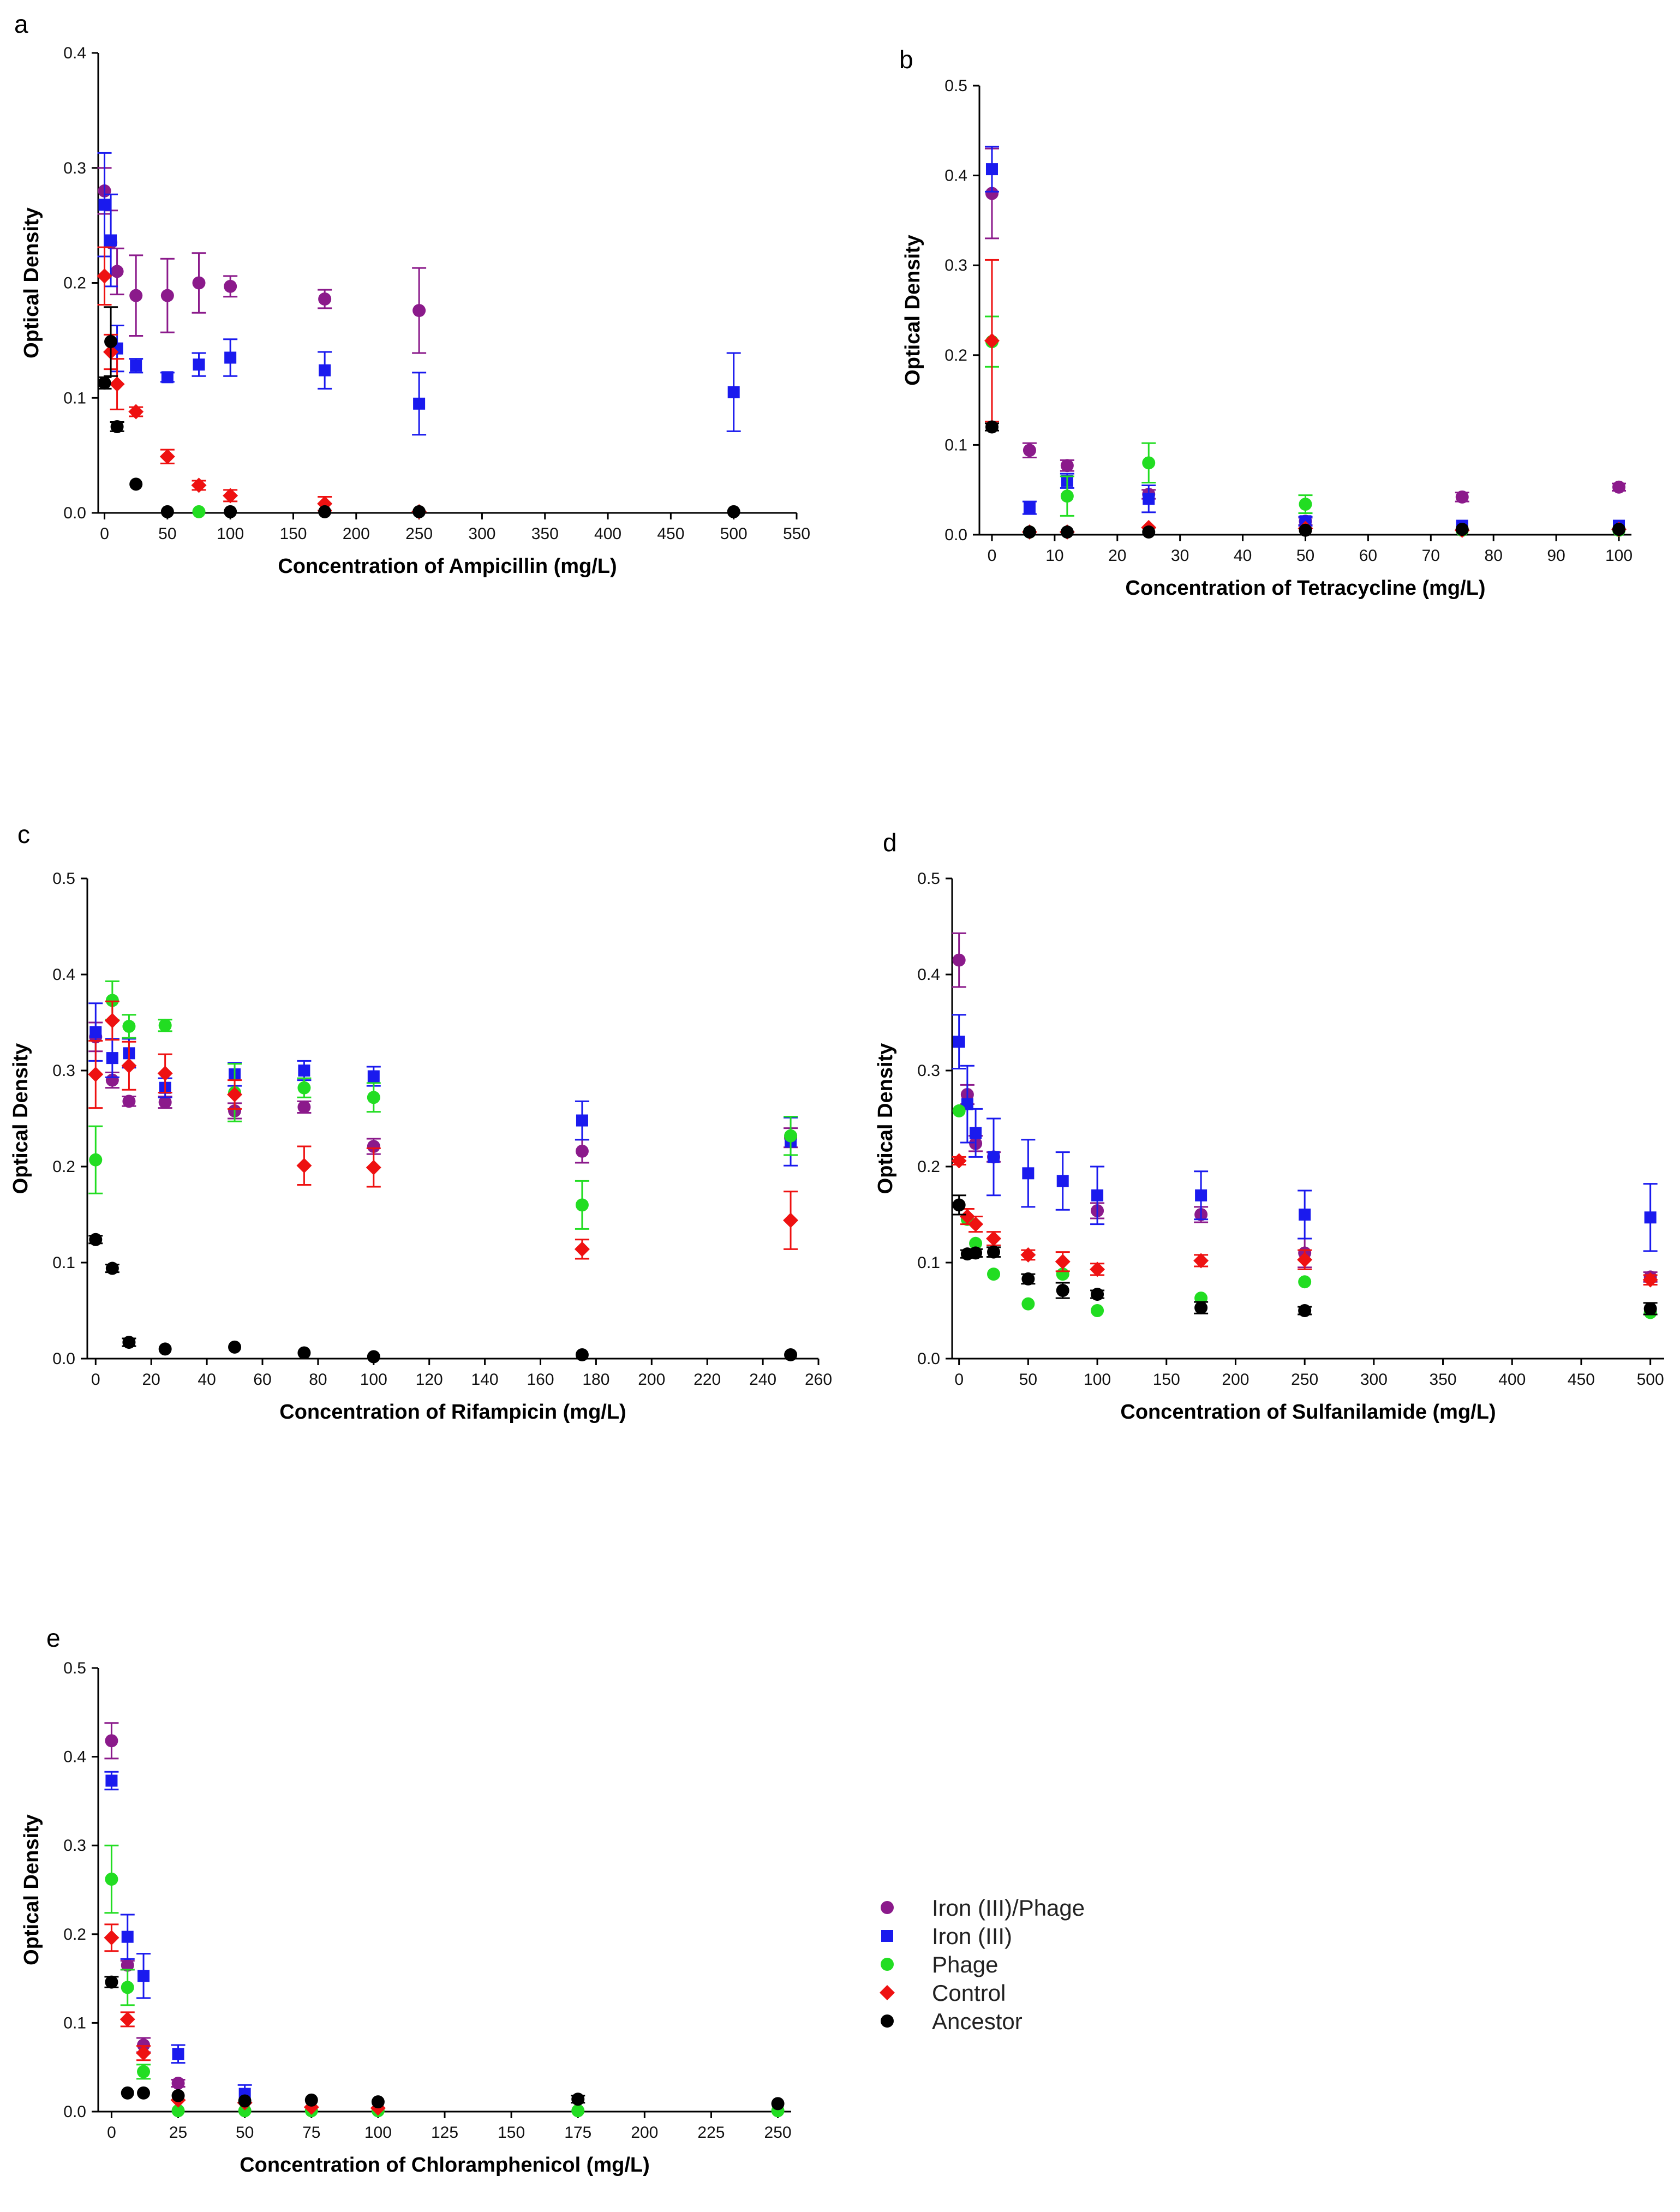 This screenshot has width=1680, height=2212. Describe the element at coordinates (1243, 556) in the screenshot. I see `x-tick-label: 40` at that location.